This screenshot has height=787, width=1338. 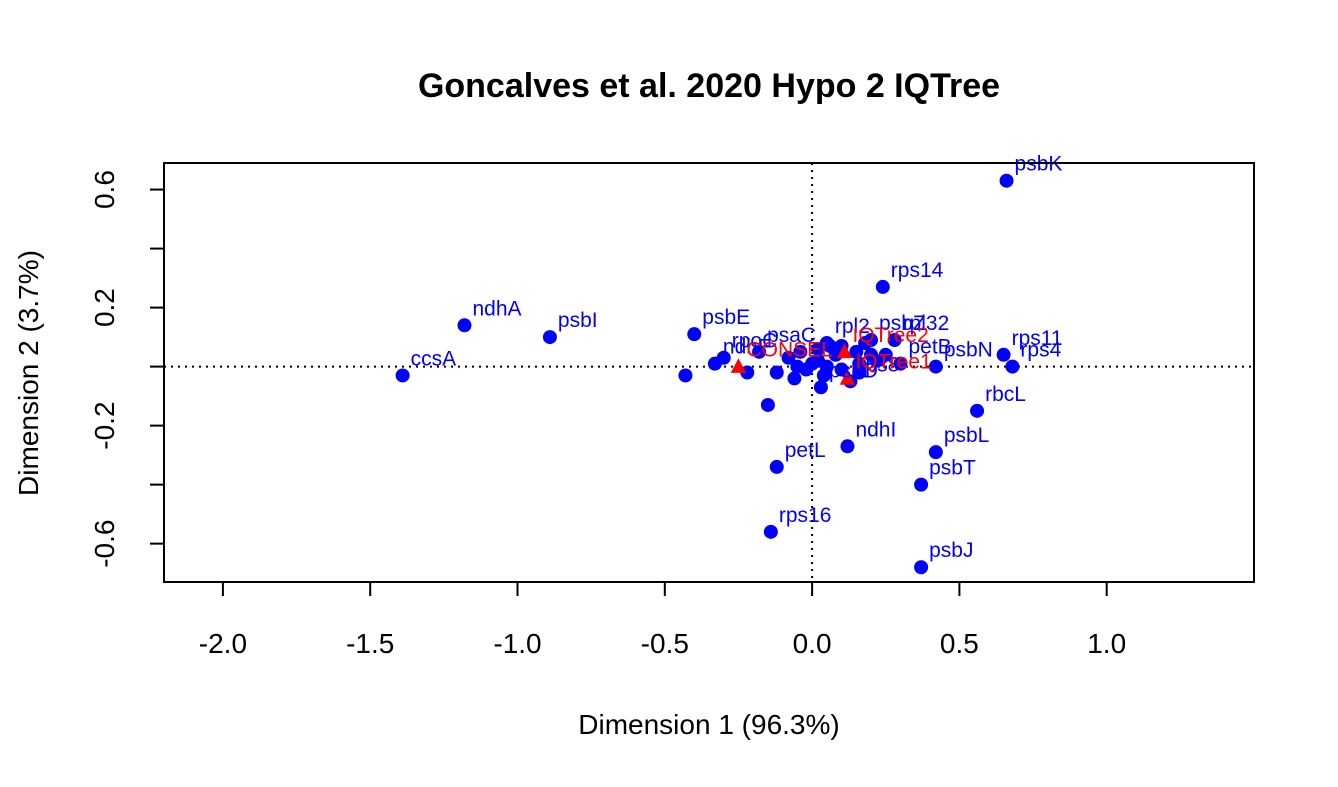 I want to click on gene-label: rps11, so click(x=1037, y=338).